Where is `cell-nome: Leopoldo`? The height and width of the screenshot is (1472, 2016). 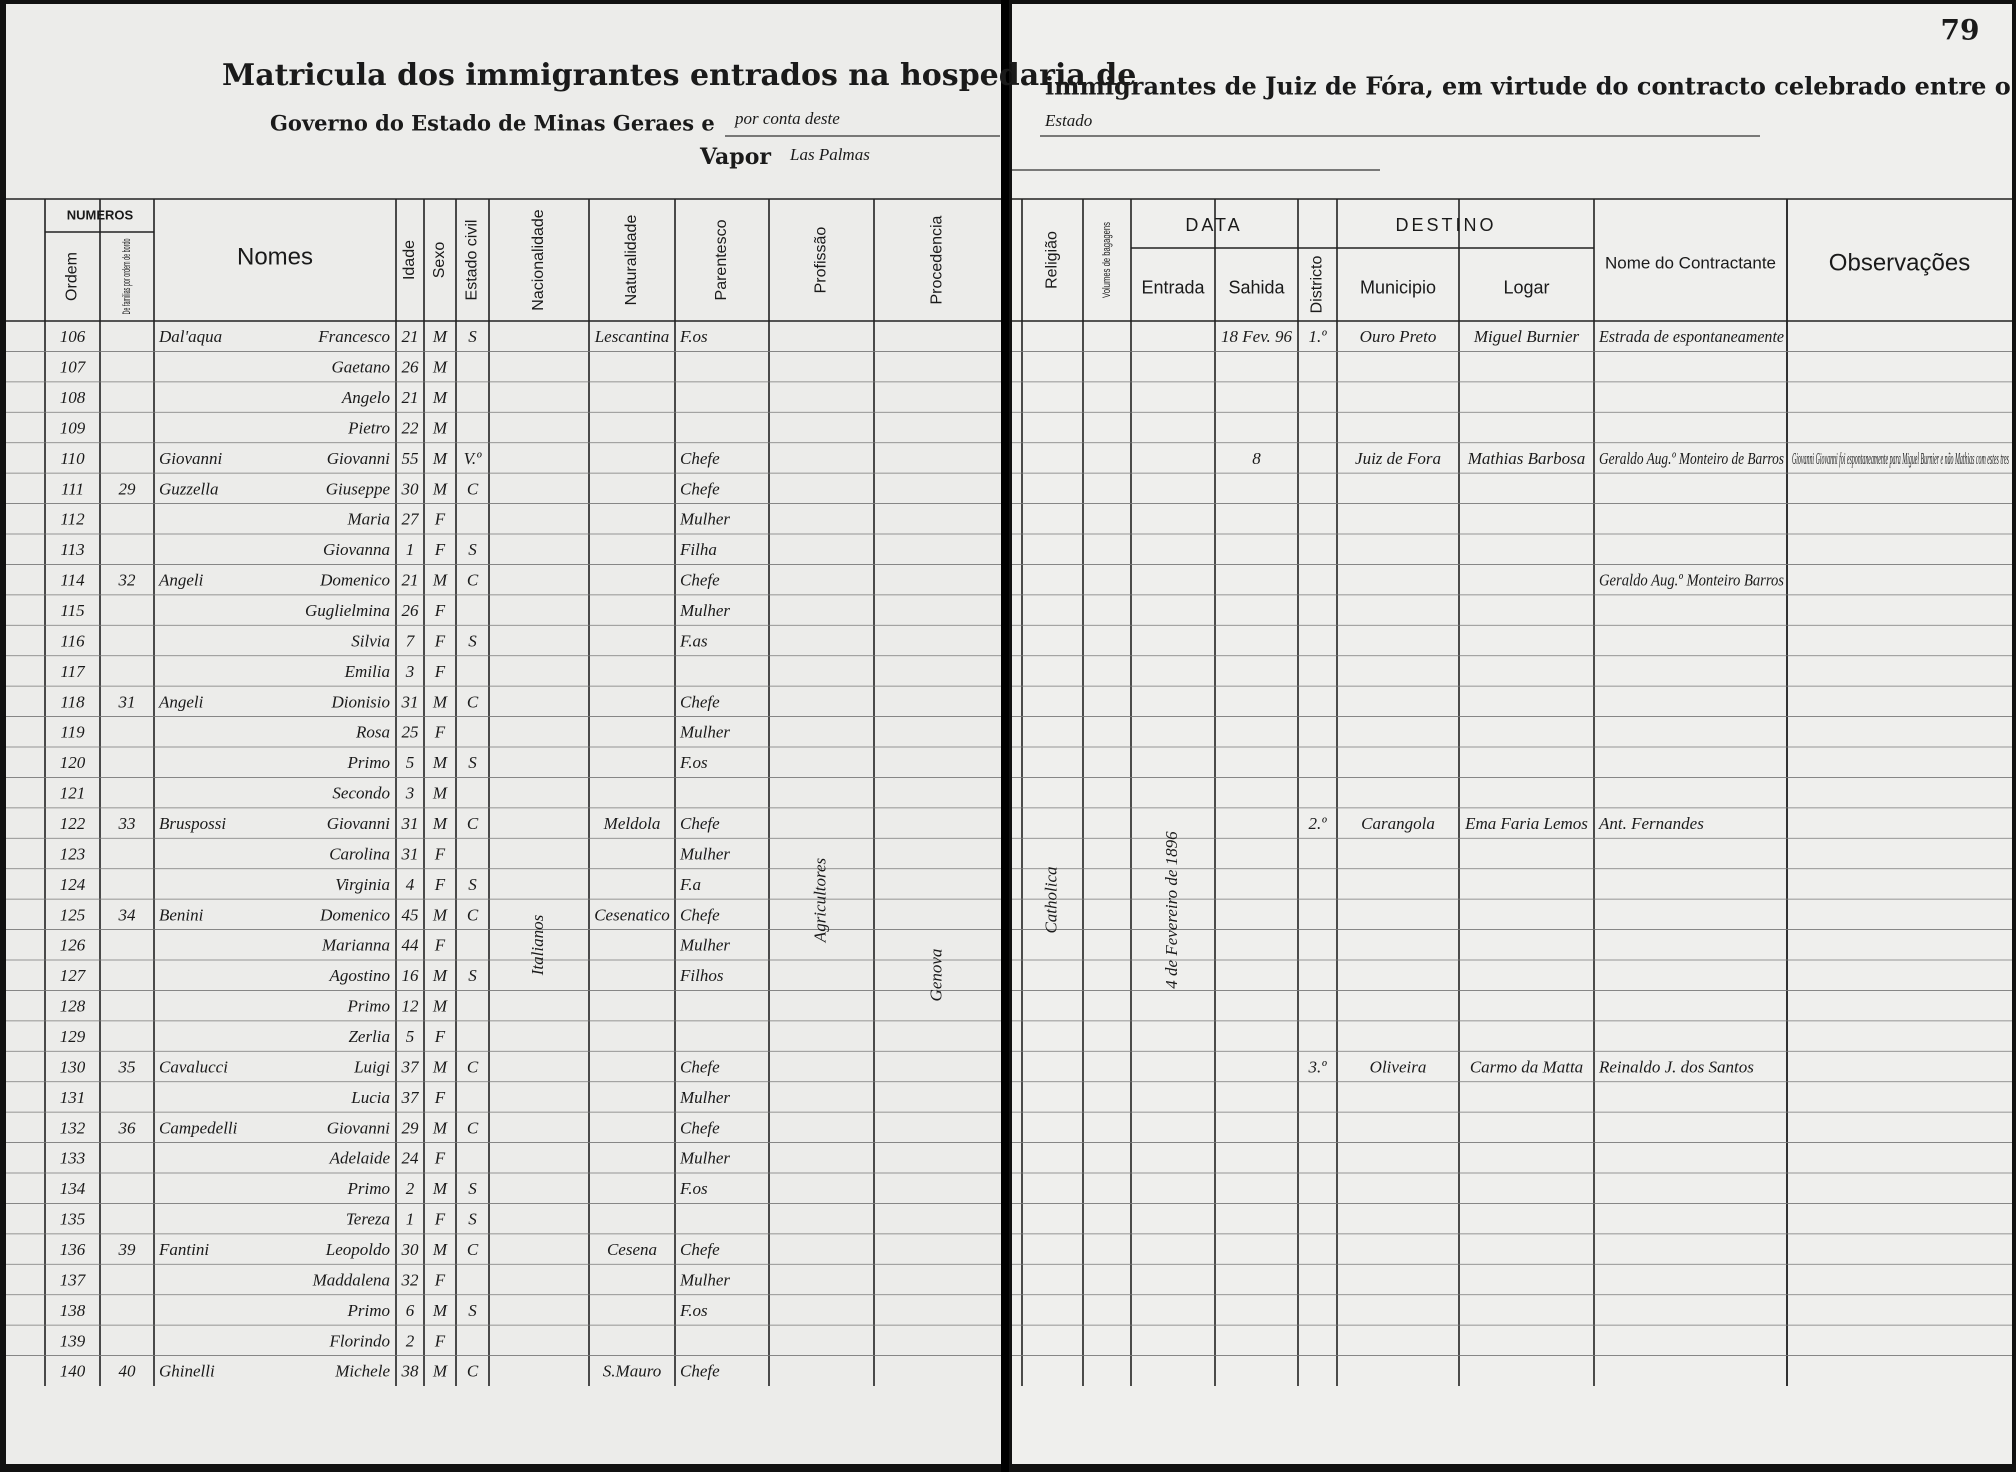 cell-nome: Leopoldo is located at coordinates (357, 1249).